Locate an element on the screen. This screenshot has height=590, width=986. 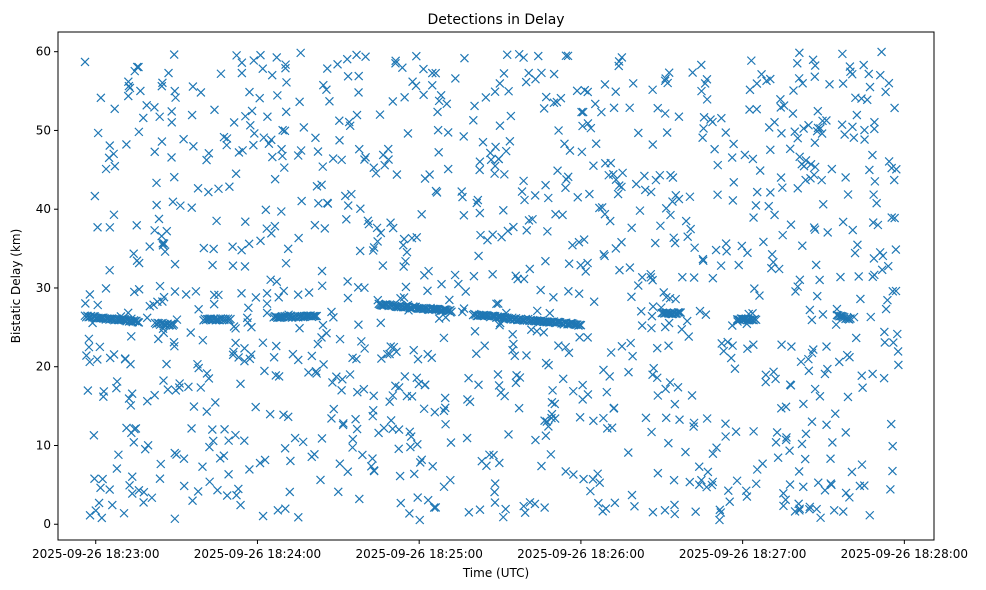
track-point is located at coordinates (138, 322).